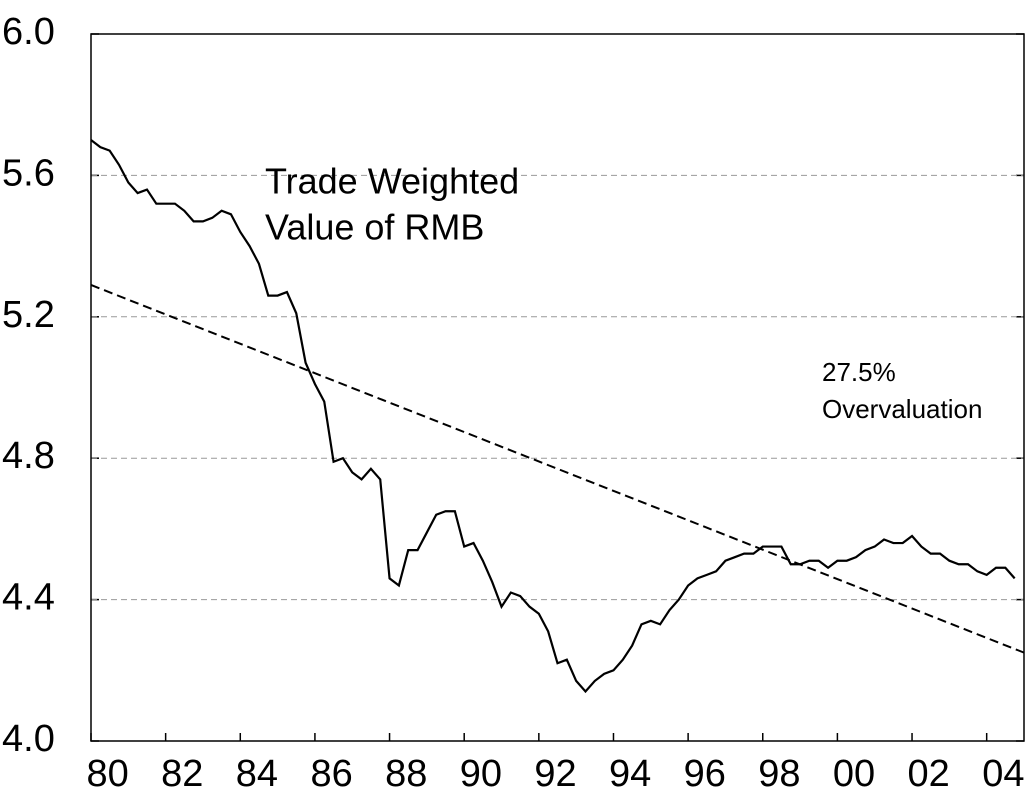 The width and height of the screenshot is (1027, 801). I want to click on annotation: Value of RMB, so click(374, 227).